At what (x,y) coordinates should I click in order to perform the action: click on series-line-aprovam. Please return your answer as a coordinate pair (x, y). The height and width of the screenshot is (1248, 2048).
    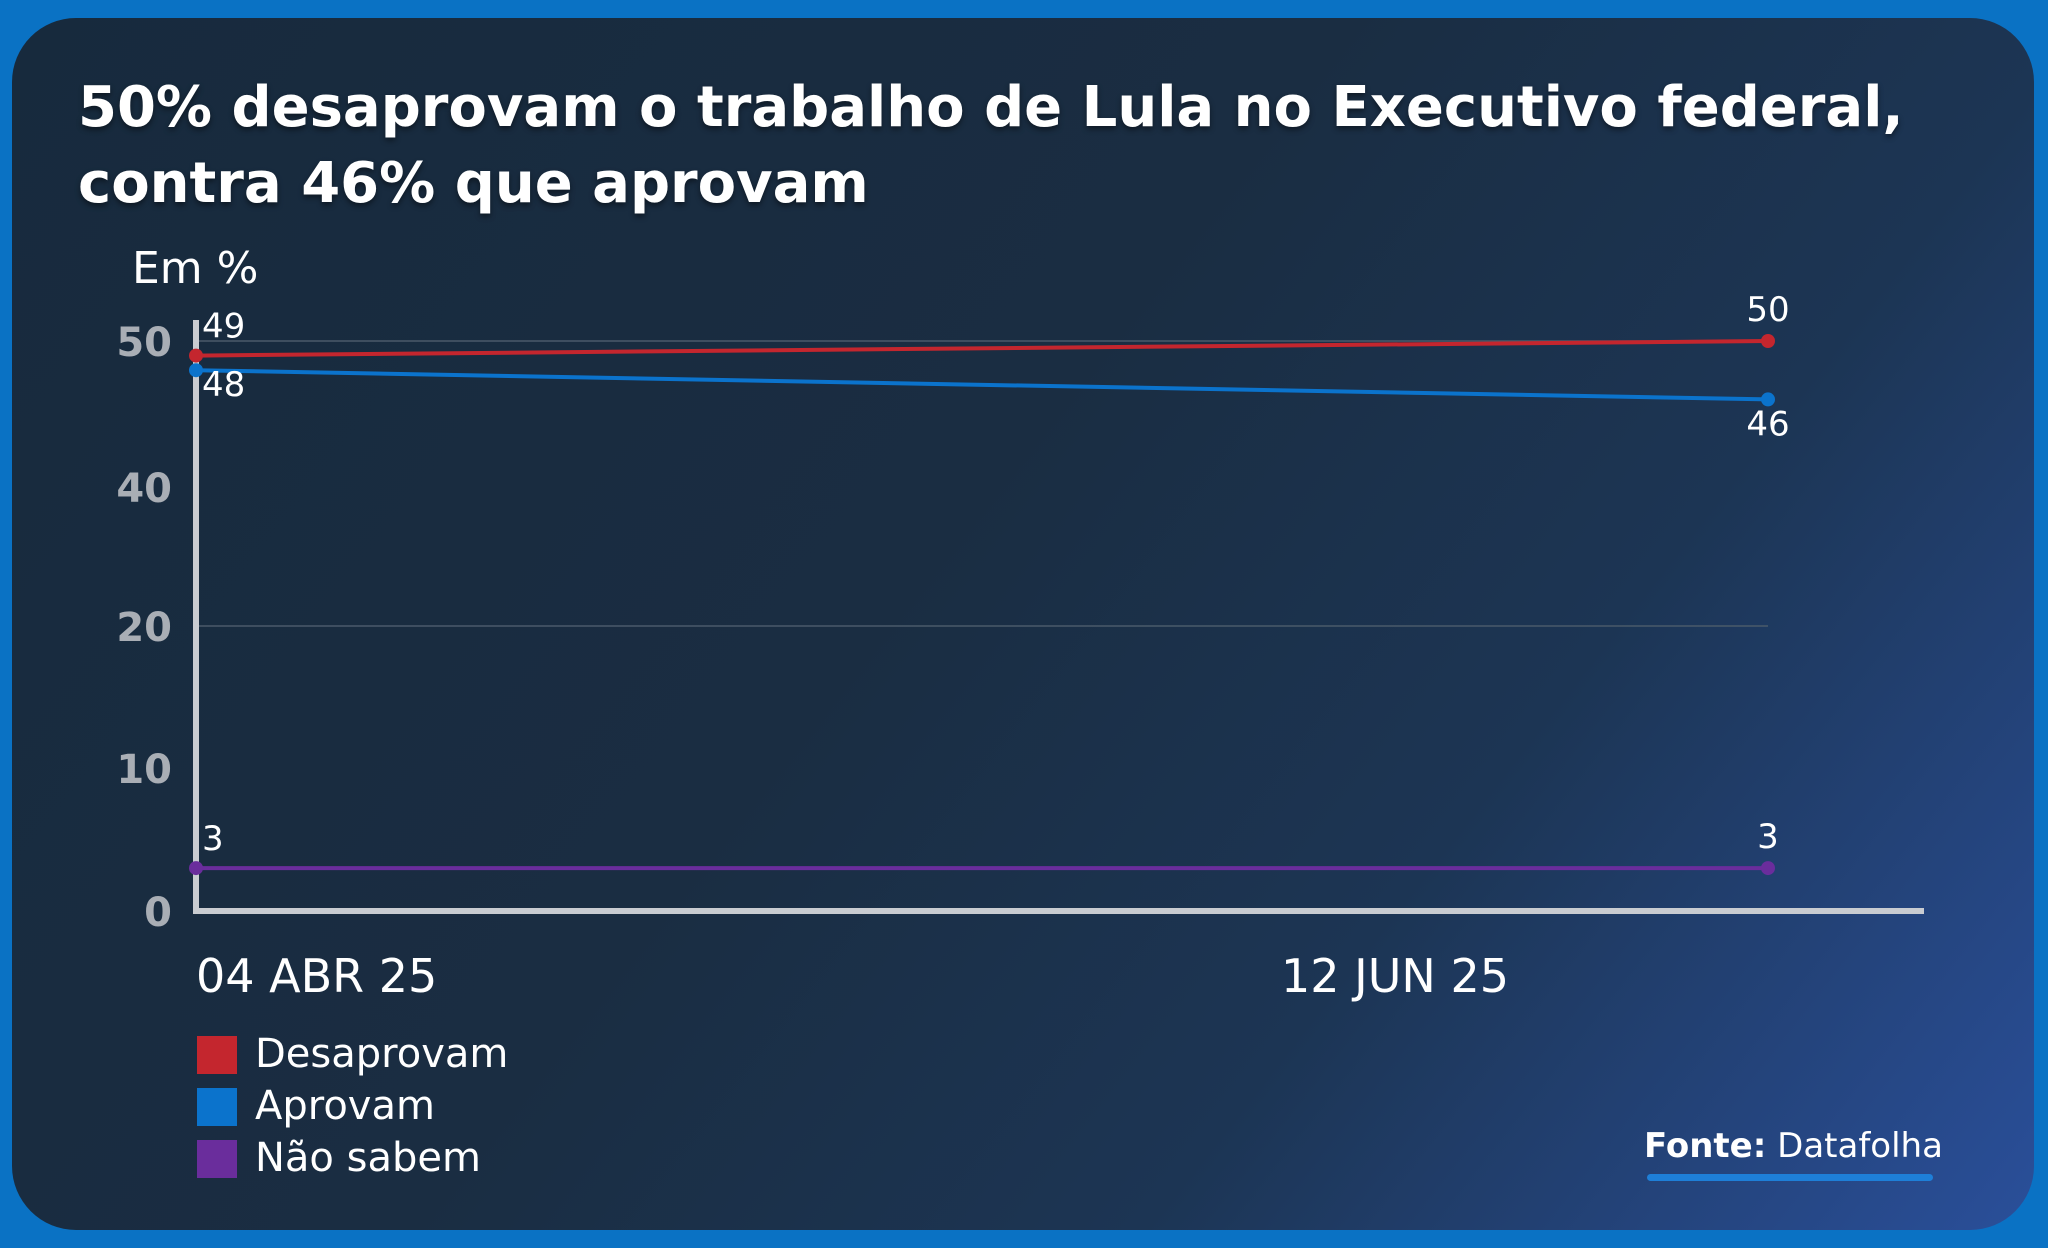
    Looking at the image, I should click on (982, 385).